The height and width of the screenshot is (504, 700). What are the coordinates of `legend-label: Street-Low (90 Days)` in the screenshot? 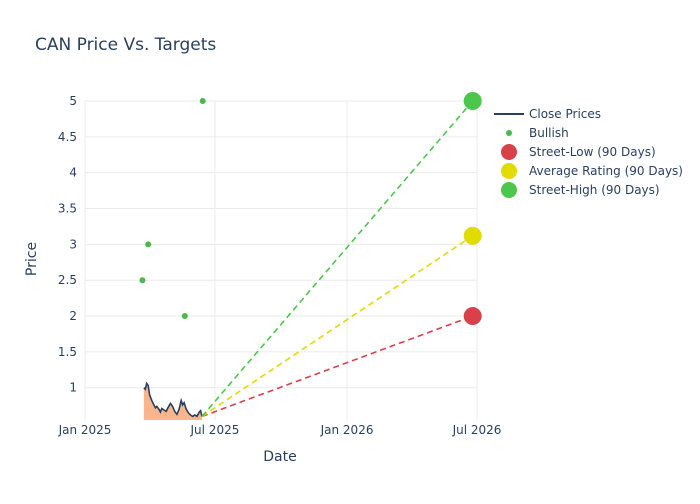 It's located at (592, 152).